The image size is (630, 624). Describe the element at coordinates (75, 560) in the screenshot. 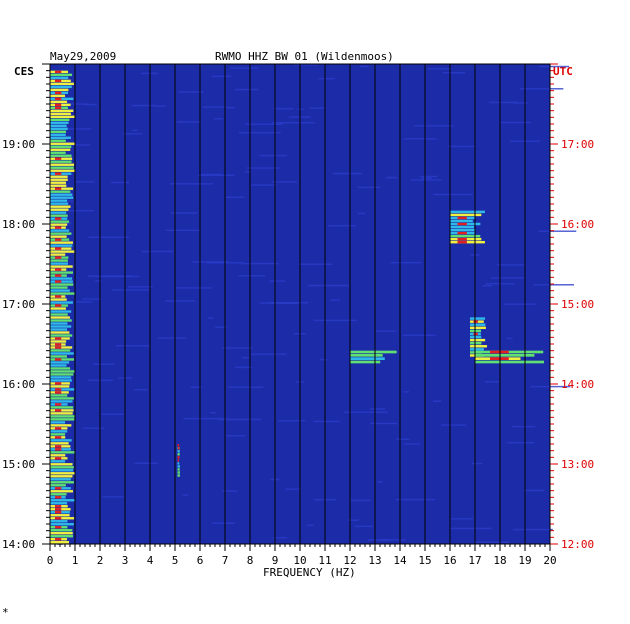

I see `x-tick-label: 1` at that location.